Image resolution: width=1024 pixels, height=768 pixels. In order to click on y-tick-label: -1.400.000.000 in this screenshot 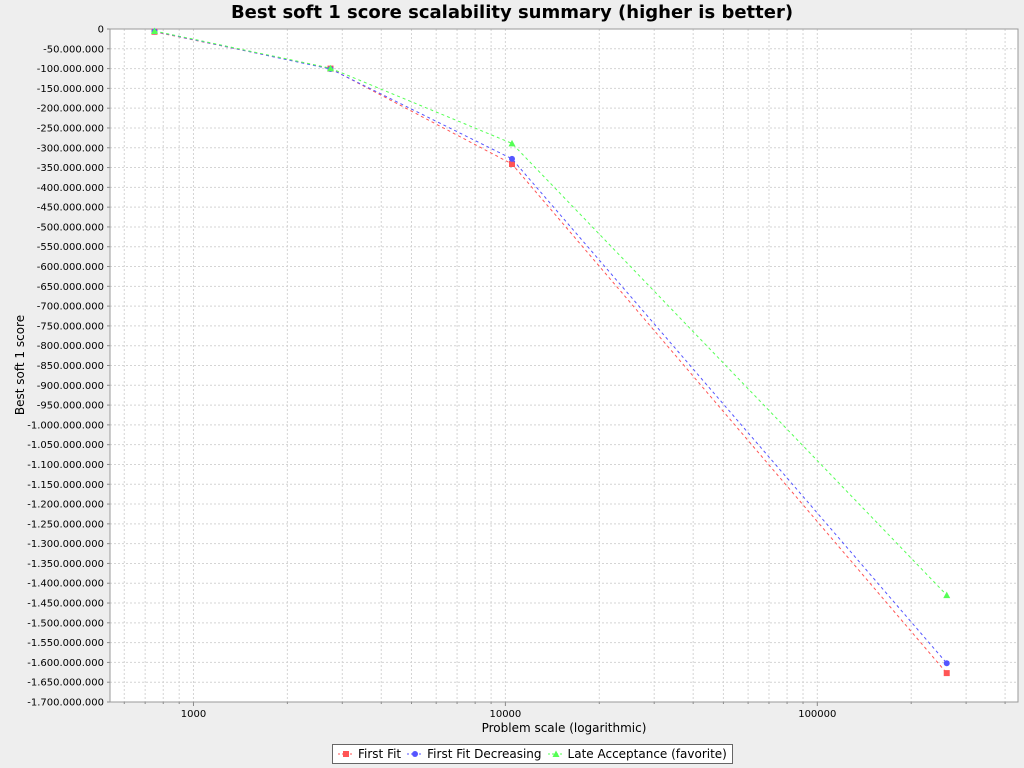, I will do `click(65, 584)`.